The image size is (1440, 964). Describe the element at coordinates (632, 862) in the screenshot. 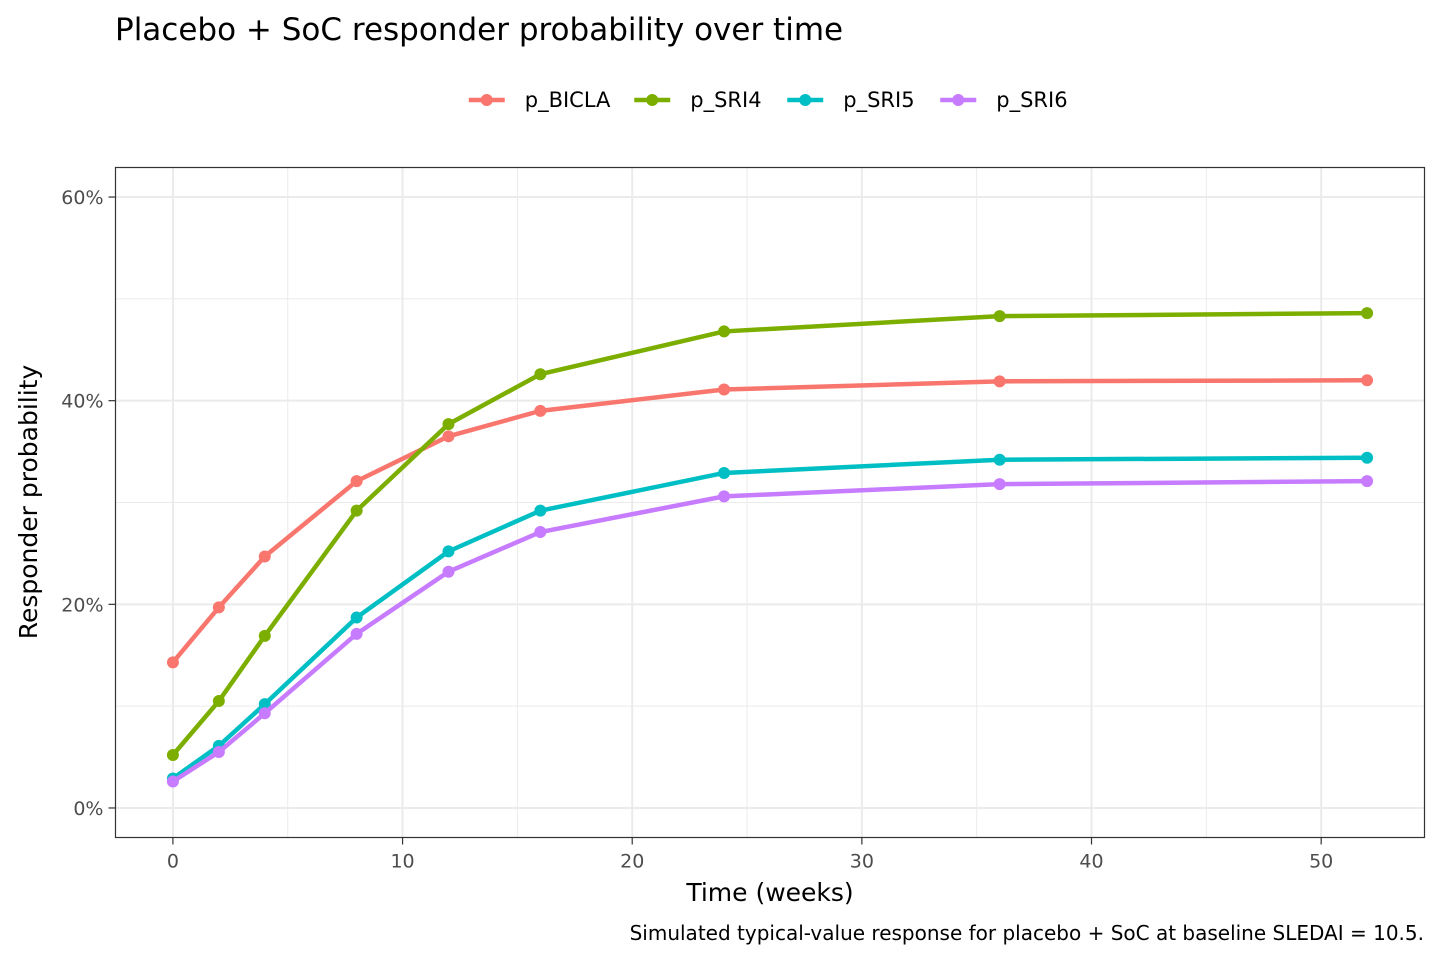

I see `x-tick-label: 20` at that location.